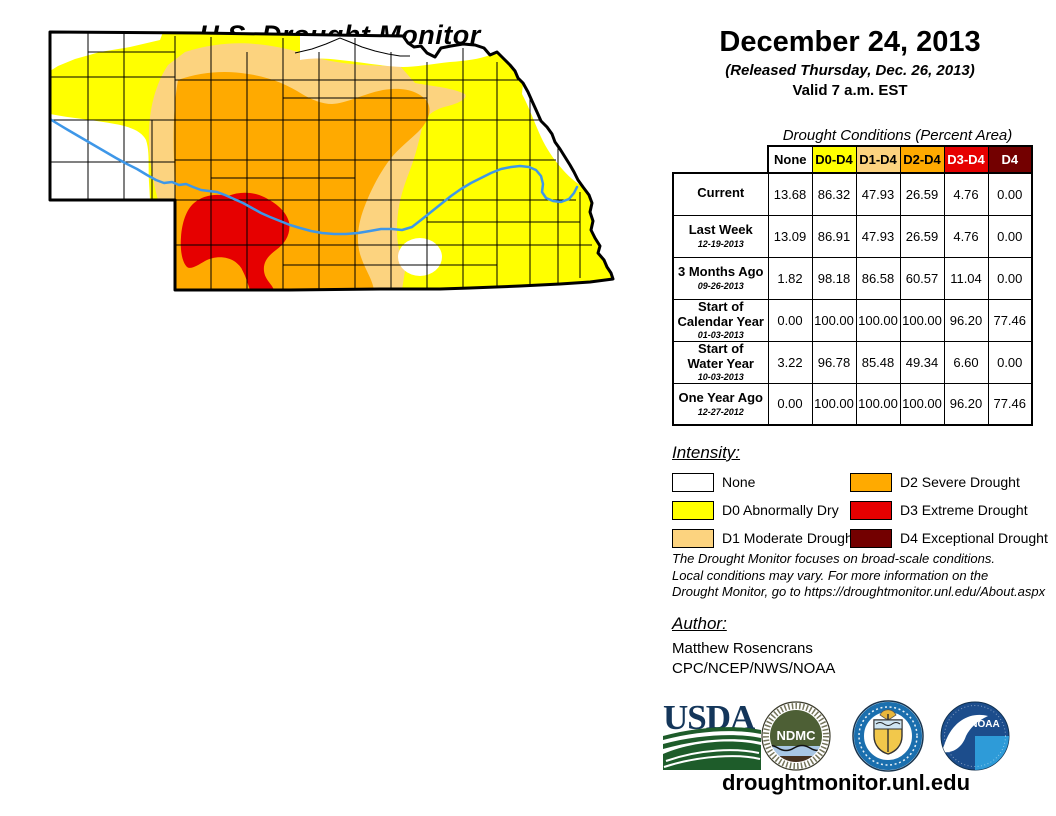 Image resolution: width=1056 pixels, height=816 pixels. Describe the element at coordinates (352, 47) in the screenshot. I see `niobrara-river-line` at that location.